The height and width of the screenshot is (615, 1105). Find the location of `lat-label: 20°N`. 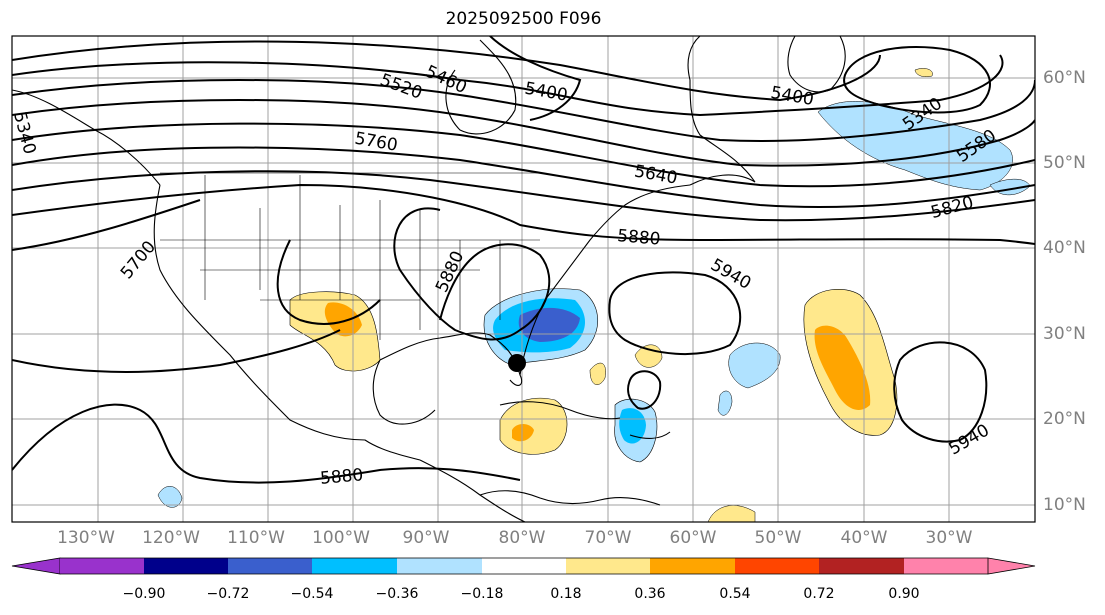

lat-label: 20°N is located at coordinates (1064, 419).